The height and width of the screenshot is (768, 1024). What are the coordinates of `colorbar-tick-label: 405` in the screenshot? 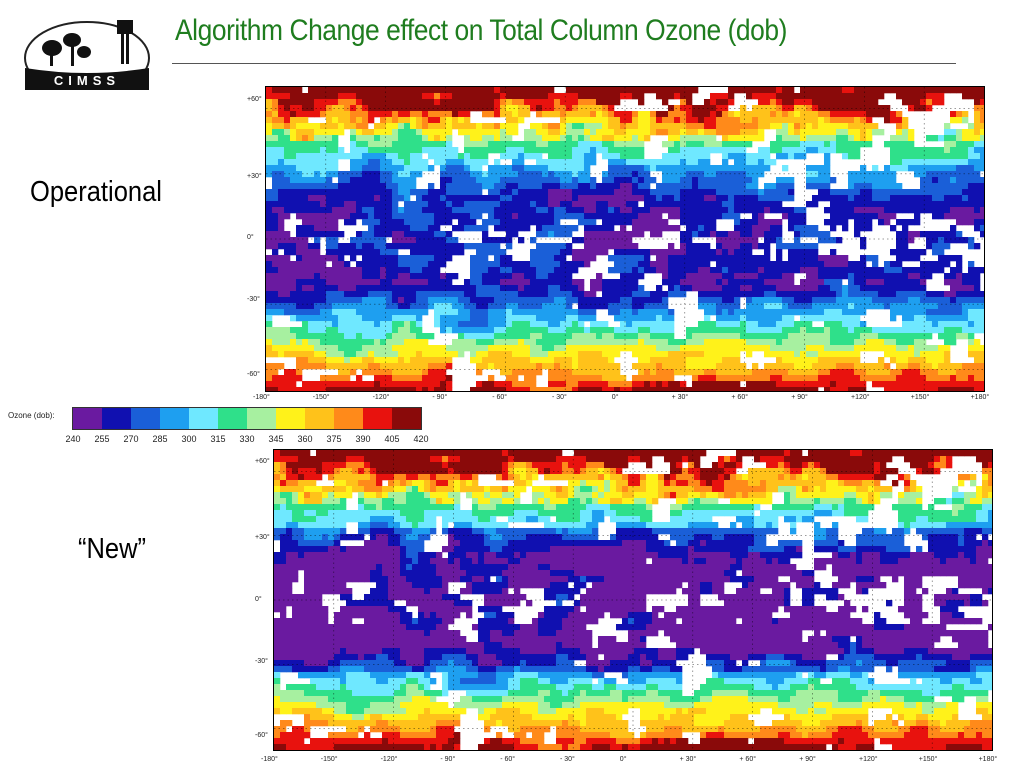 It's located at (392, 439).